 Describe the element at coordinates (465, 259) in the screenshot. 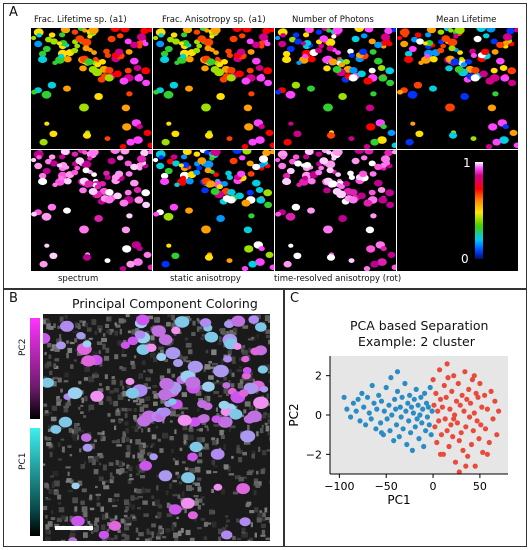

I see `colorbar-min-label: 0` at that location.